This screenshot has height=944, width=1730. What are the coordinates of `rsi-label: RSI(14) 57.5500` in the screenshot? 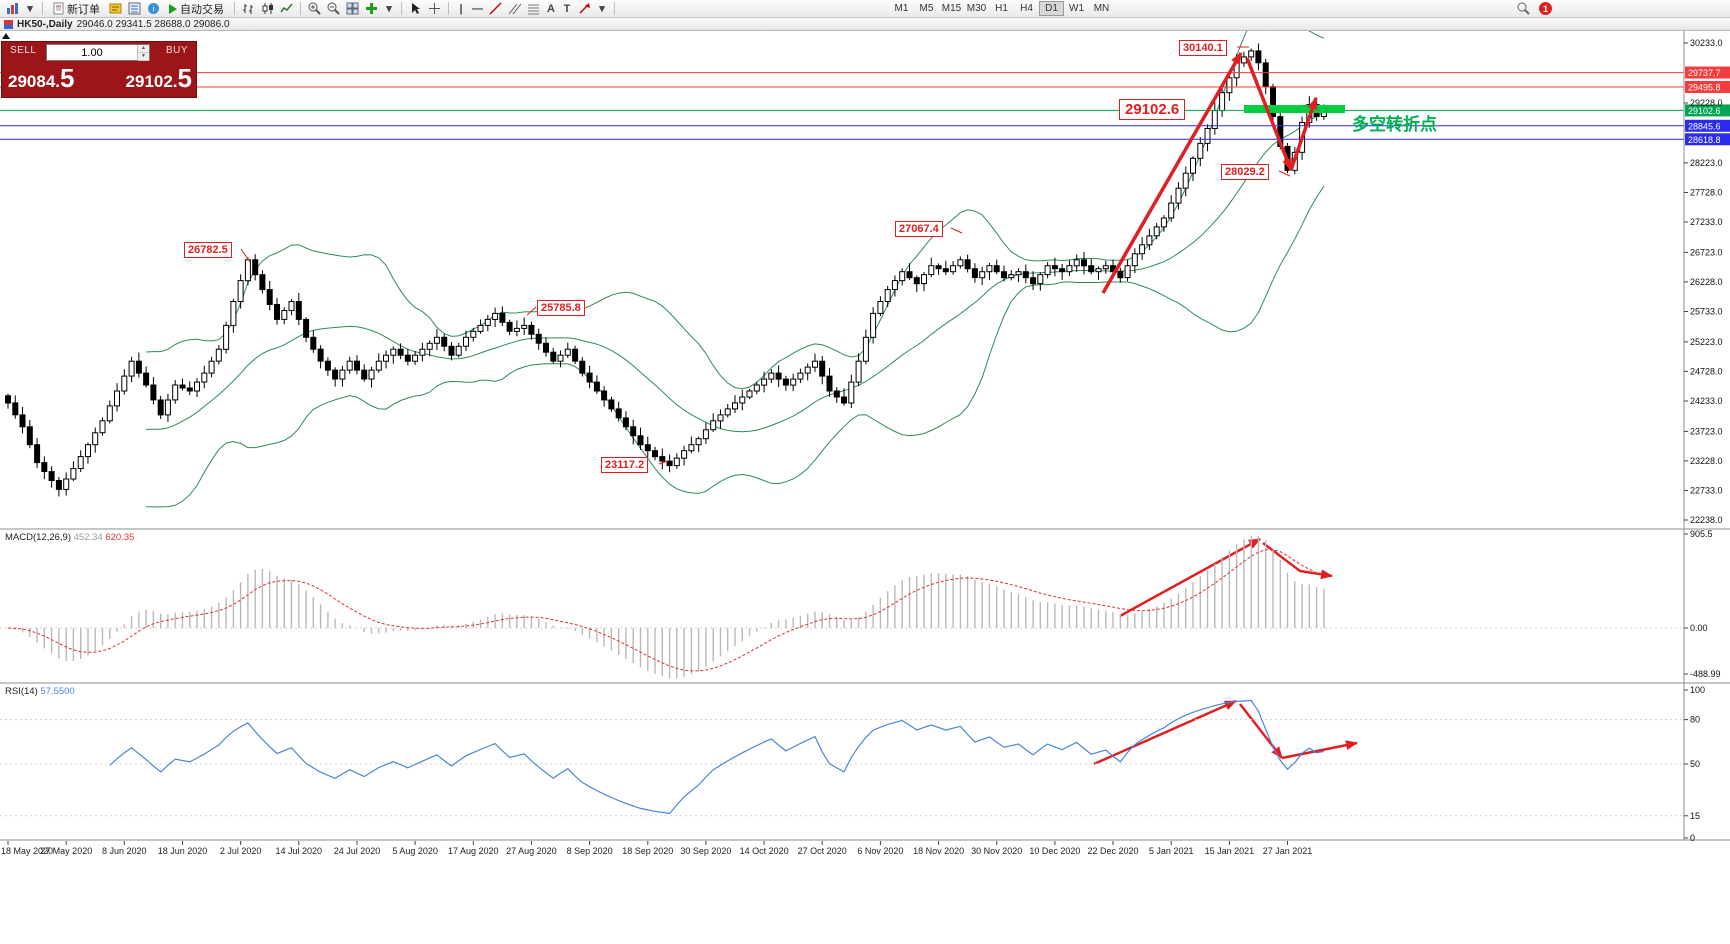 It's located at (40, 691).